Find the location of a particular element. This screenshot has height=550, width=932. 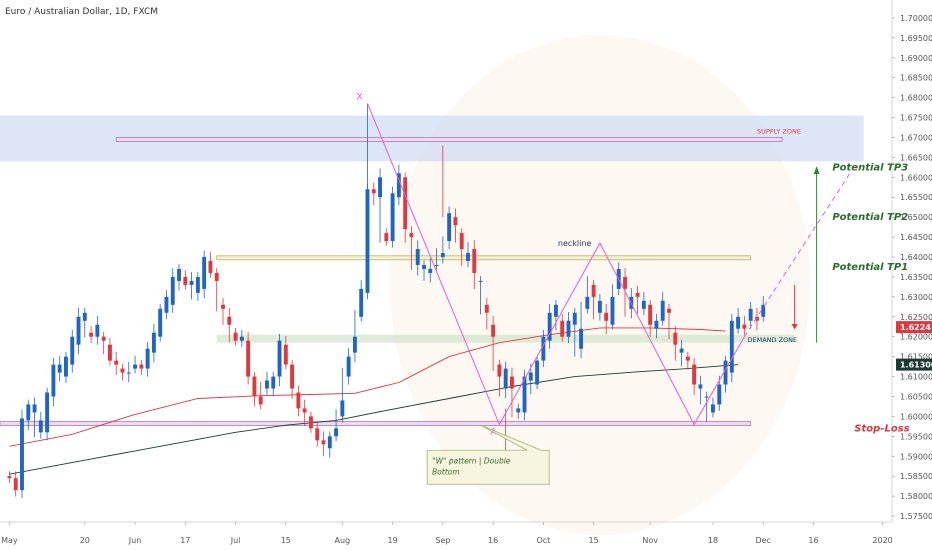

w-pattern-callout: "W" pattern | Double Bottom is located at coordinates (488, 454).